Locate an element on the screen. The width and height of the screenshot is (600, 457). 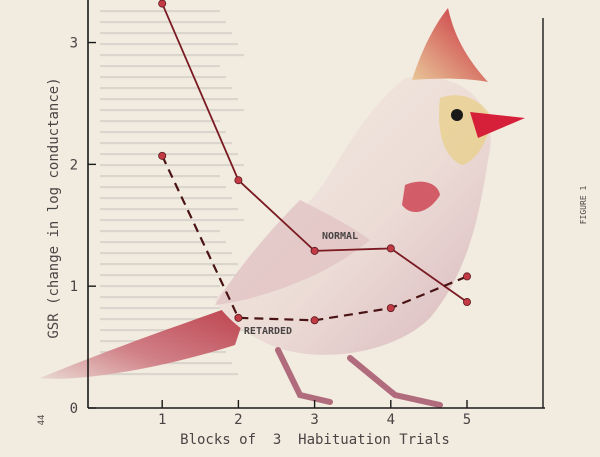
bird-chest-patch is located at coordinates (421, 197).